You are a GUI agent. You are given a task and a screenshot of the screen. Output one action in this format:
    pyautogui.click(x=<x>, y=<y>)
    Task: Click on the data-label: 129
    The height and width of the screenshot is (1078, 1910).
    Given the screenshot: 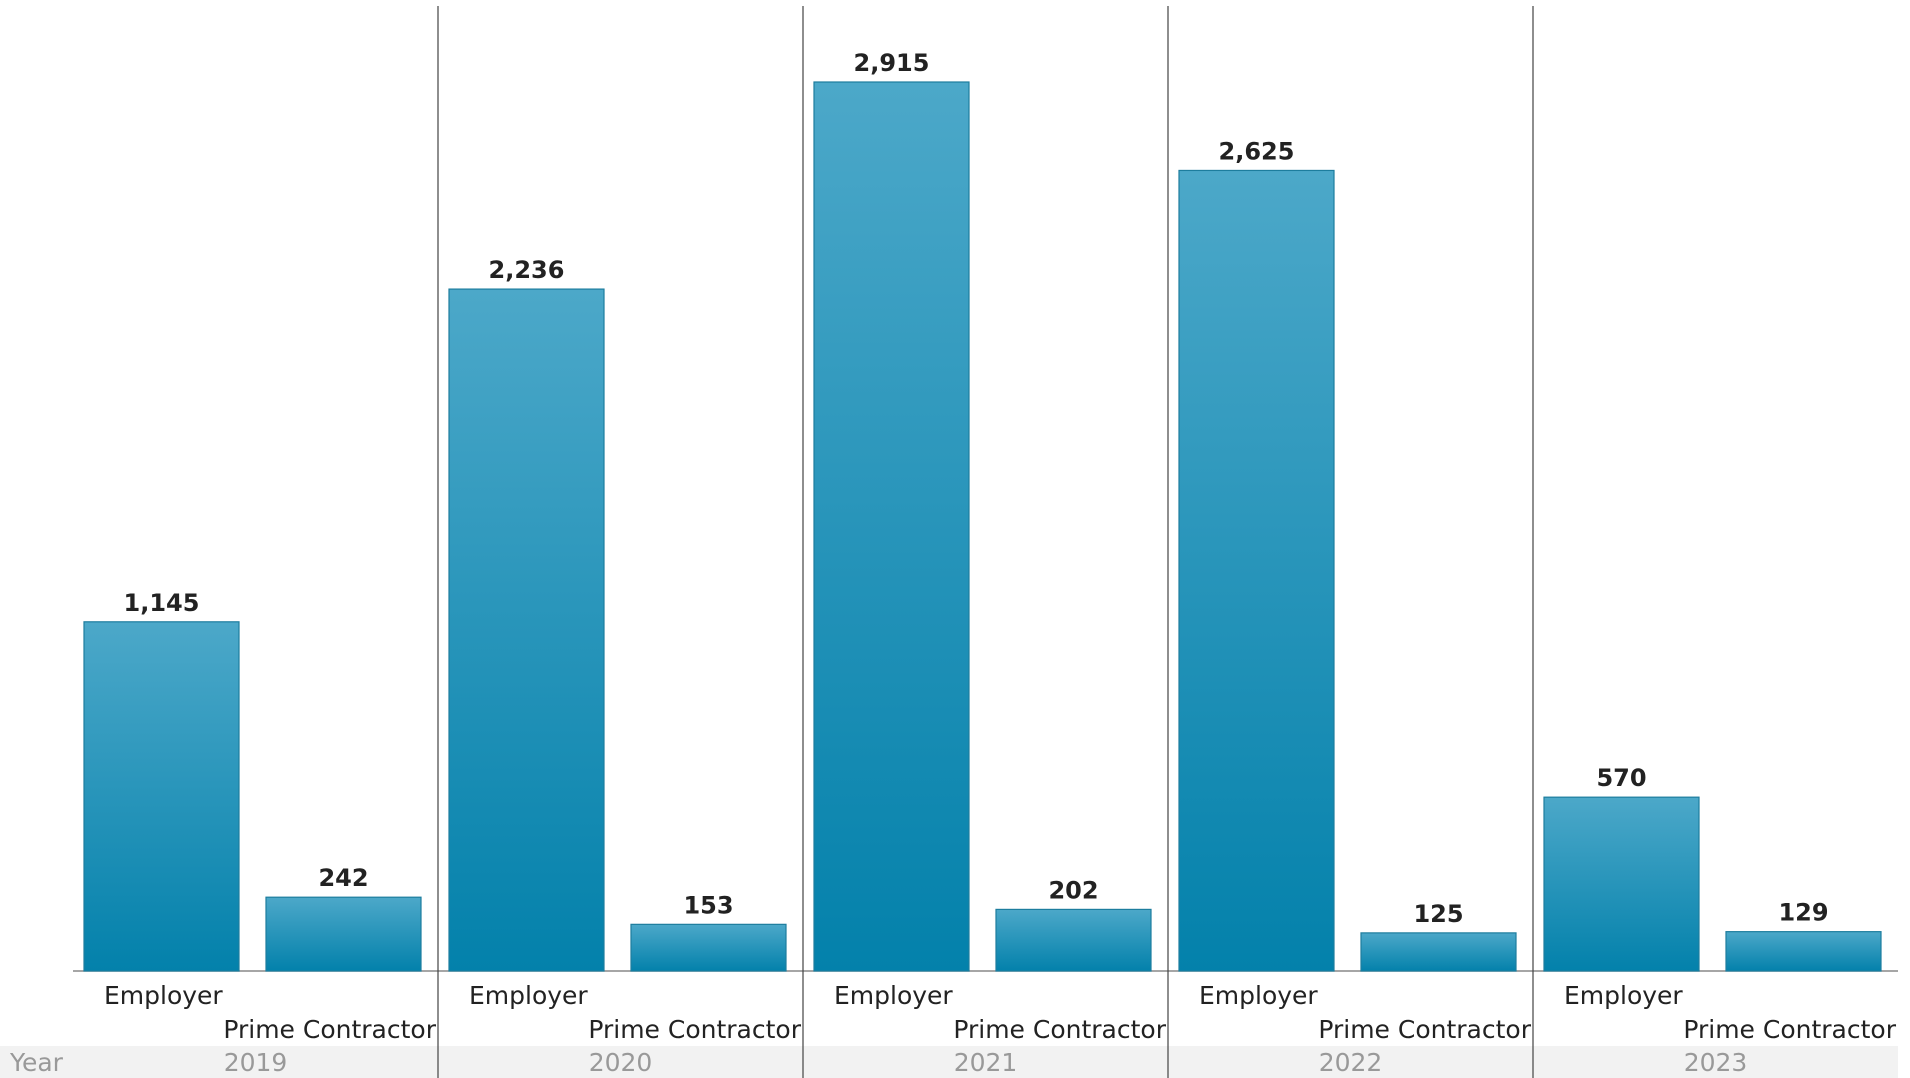 What is the action you would take?
    pyautogui.click(x=1803, y=913)
    